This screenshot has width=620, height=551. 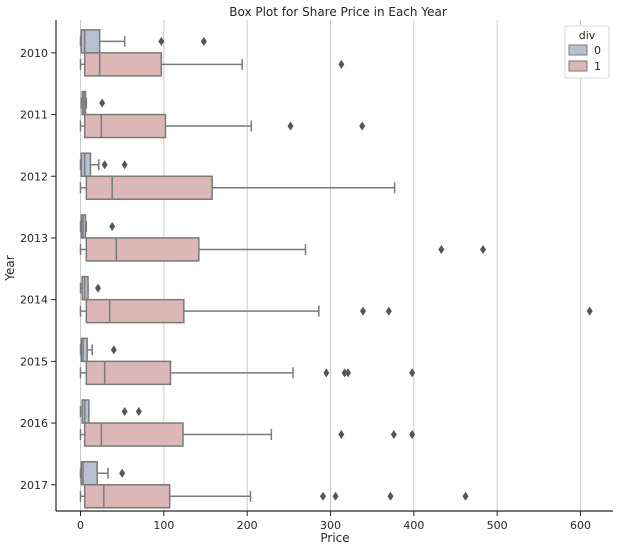 I want to click on chart-title: Box Plot for Share Price in Each Year, so click(x=338, y=12).